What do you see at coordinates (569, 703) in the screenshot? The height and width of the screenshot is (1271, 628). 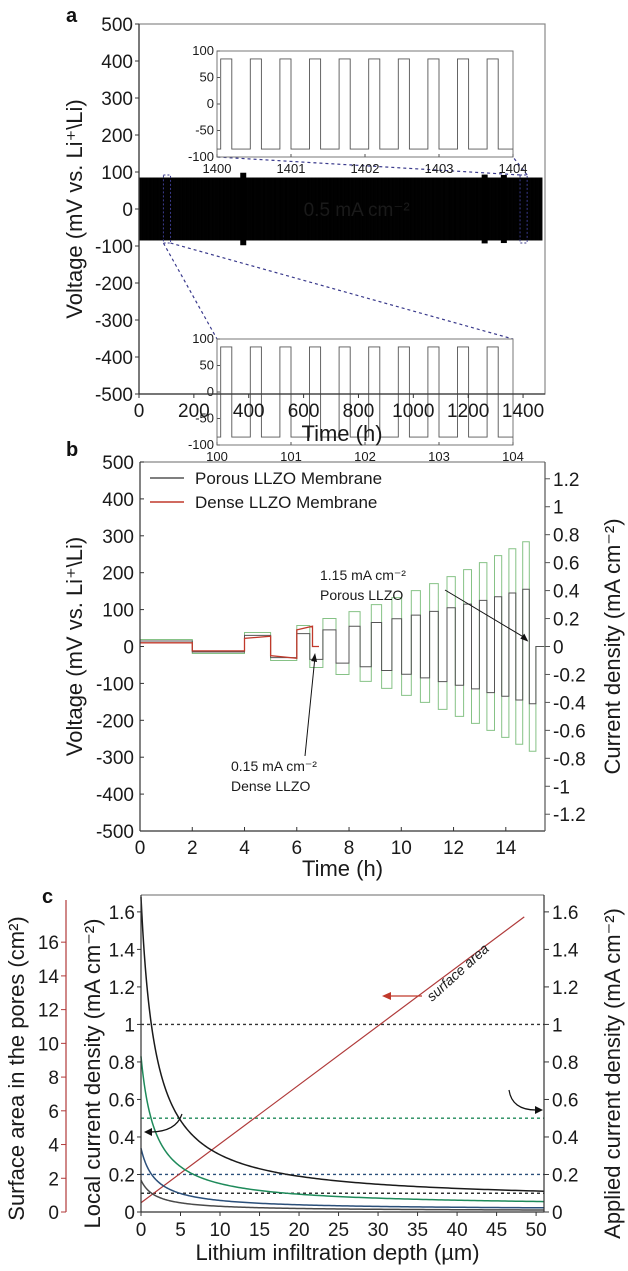 I see `y2-tick-label: -0.4` at bounding box center [569, 703].